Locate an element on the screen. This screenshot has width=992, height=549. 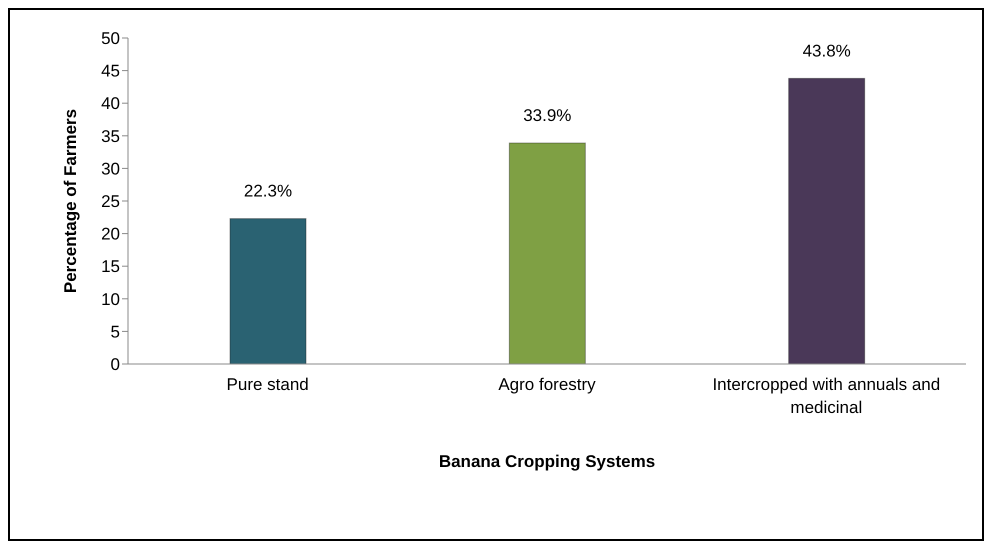
data-label: 33.9% is located at coordinates (547, 115).